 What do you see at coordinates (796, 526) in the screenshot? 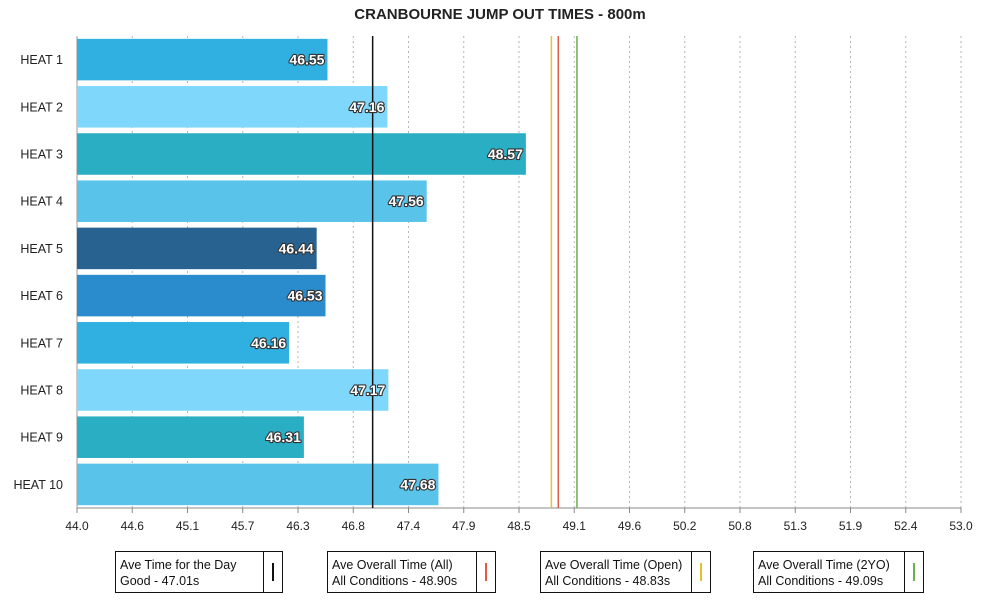
I see `x-tick-label: 51.3` at bounding box center [796, 526].